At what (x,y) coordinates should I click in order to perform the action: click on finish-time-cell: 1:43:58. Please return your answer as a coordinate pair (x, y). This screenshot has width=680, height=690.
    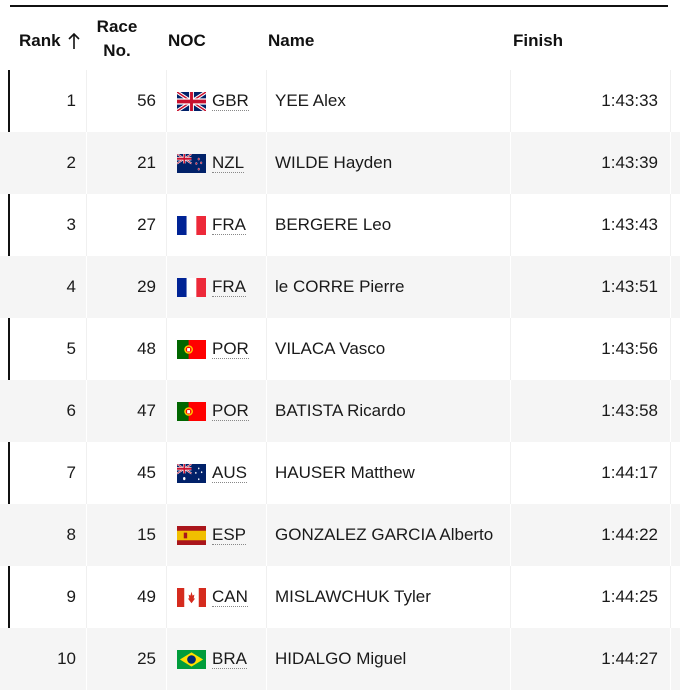
    Looking at the image, I should click on (629, 410).